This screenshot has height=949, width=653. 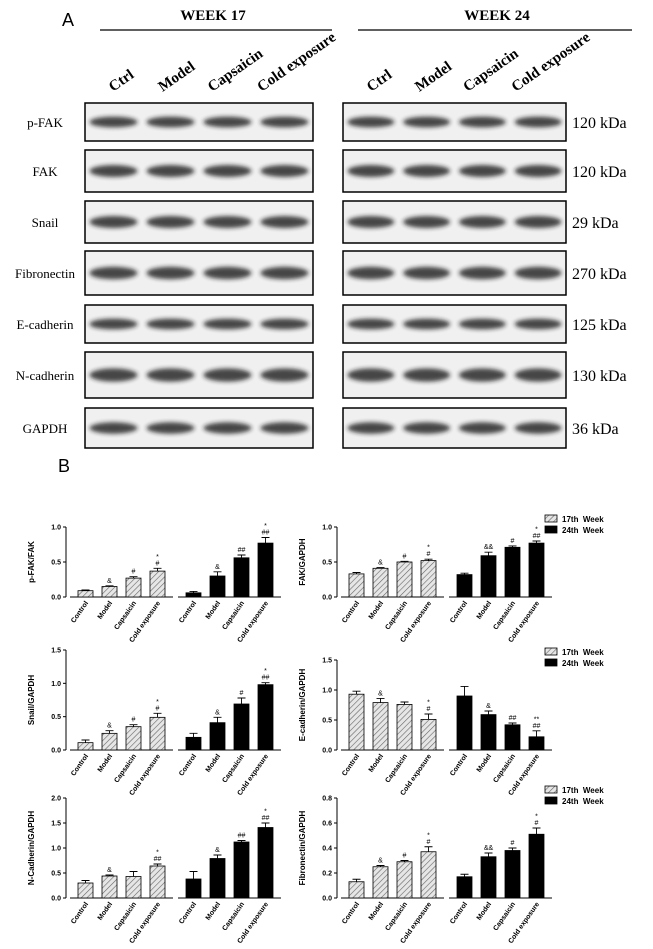 I want to click on protein-label: p-FAK, so click(x=45, y=122).